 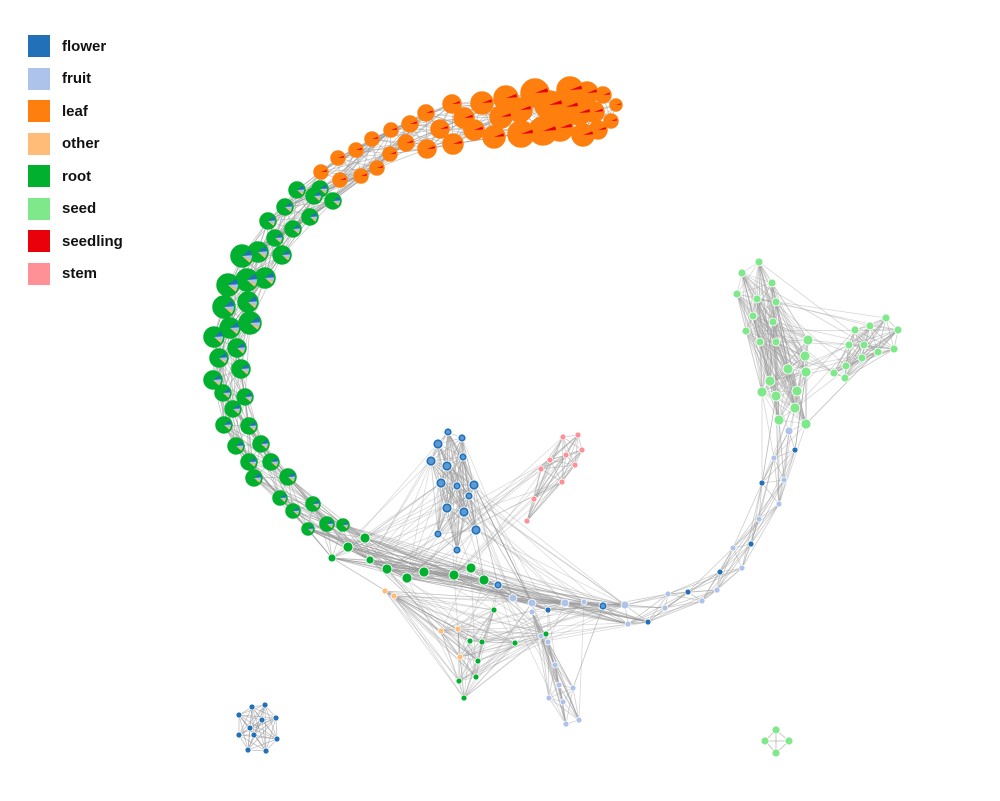 I want to click on legend-item-seedling: seedling, so click(x=75, y=241).